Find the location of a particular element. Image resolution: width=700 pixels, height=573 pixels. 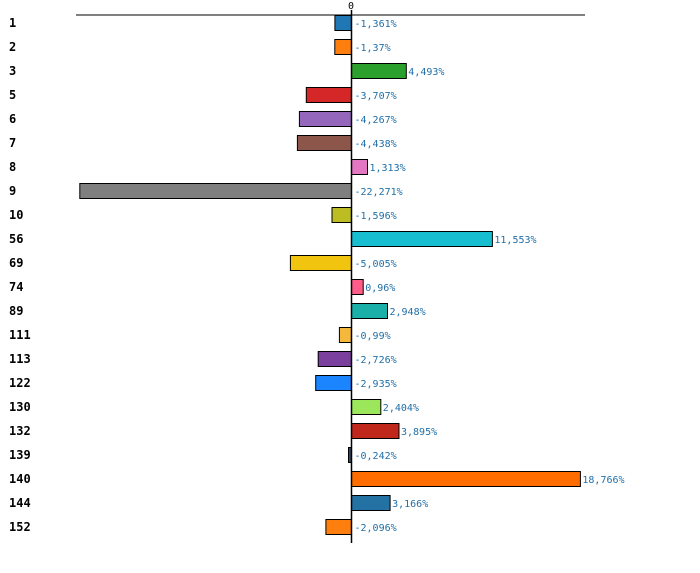

value-label: -2,726% is located at coordinates (376, 360).